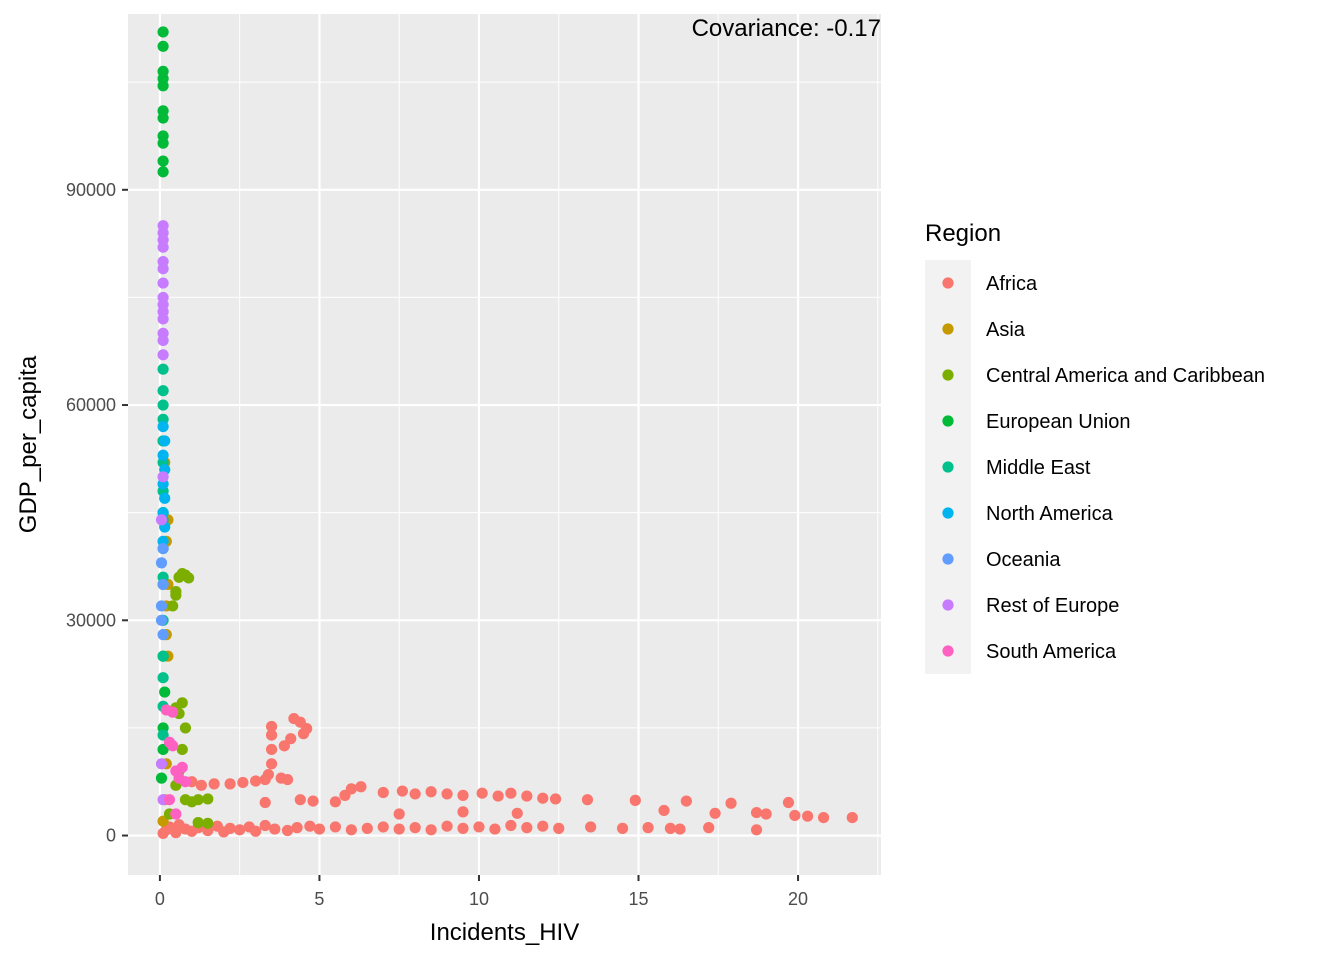 The image size is (1344, 960). I want to click on legend-label: European Union, so click(1058, 422).